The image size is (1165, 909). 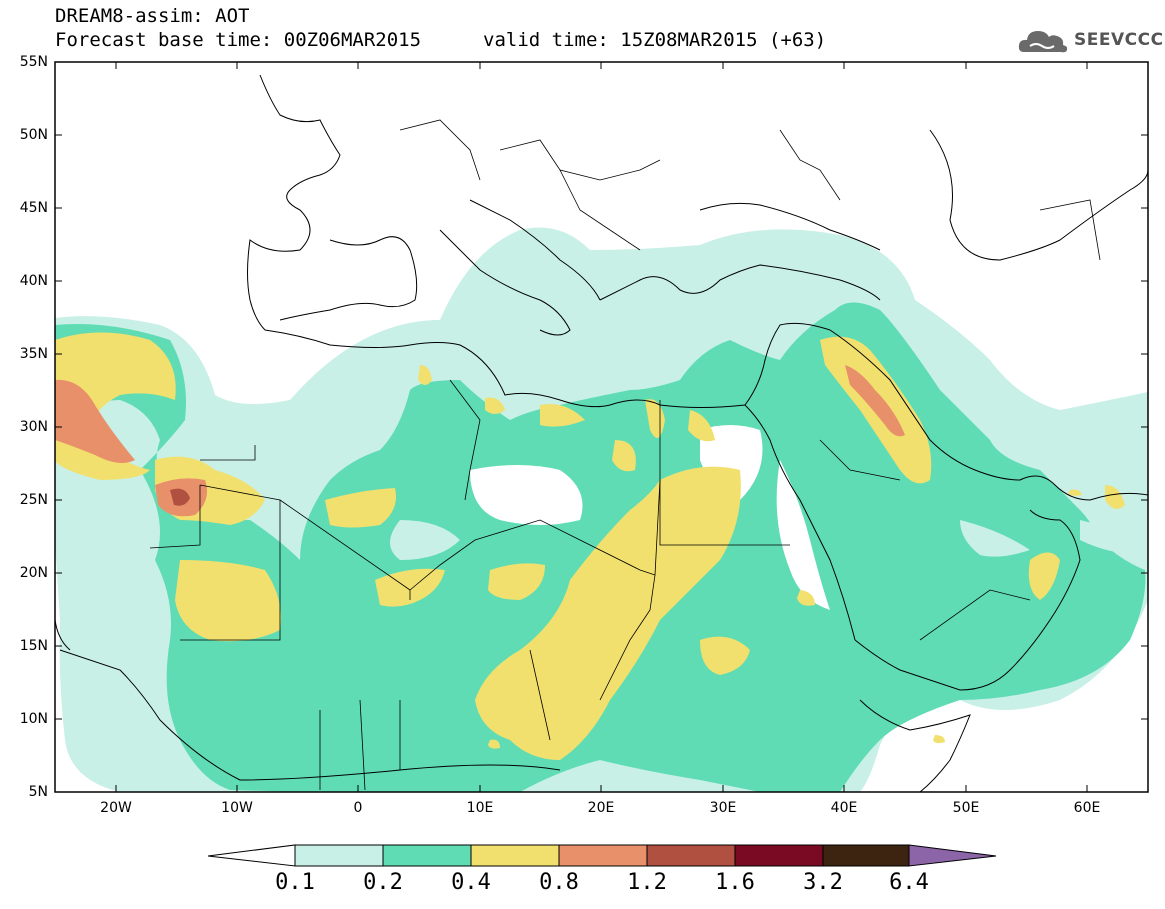 I want to click on lon-label: 60E, so click(x=1087, y=808).